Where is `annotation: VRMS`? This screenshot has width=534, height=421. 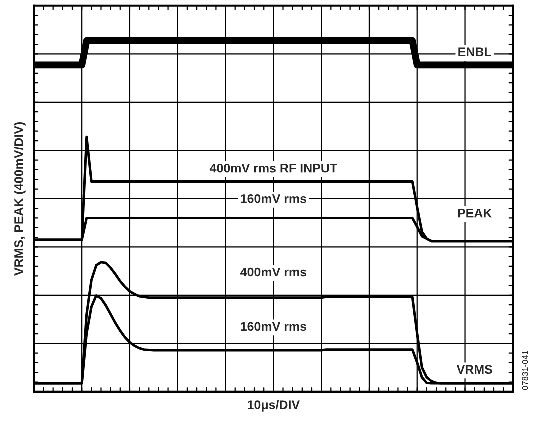 annotation: VRMS is located at coordinates (474, 369).